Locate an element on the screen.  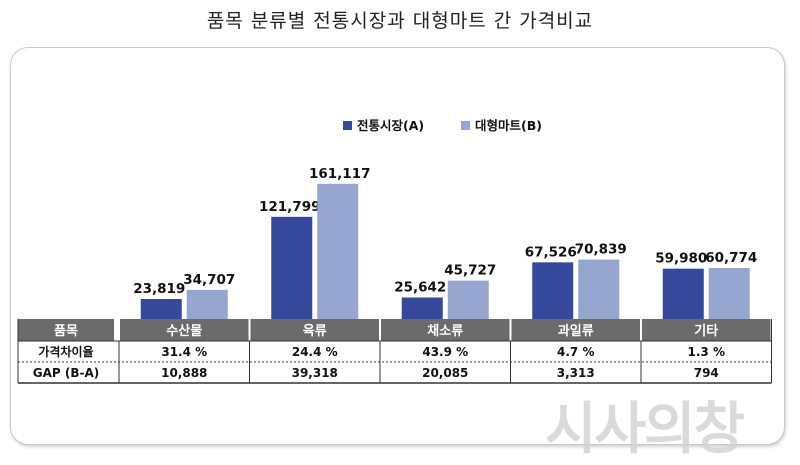
data-label-2-2: 161,117 is located at coordinates (340, 174).